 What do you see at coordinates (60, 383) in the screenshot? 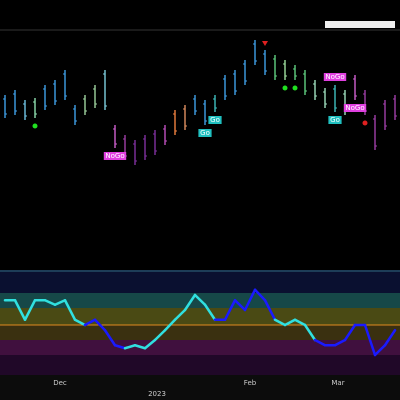
I see `x-tick-label: Dec` at bounding box center [60, 383].